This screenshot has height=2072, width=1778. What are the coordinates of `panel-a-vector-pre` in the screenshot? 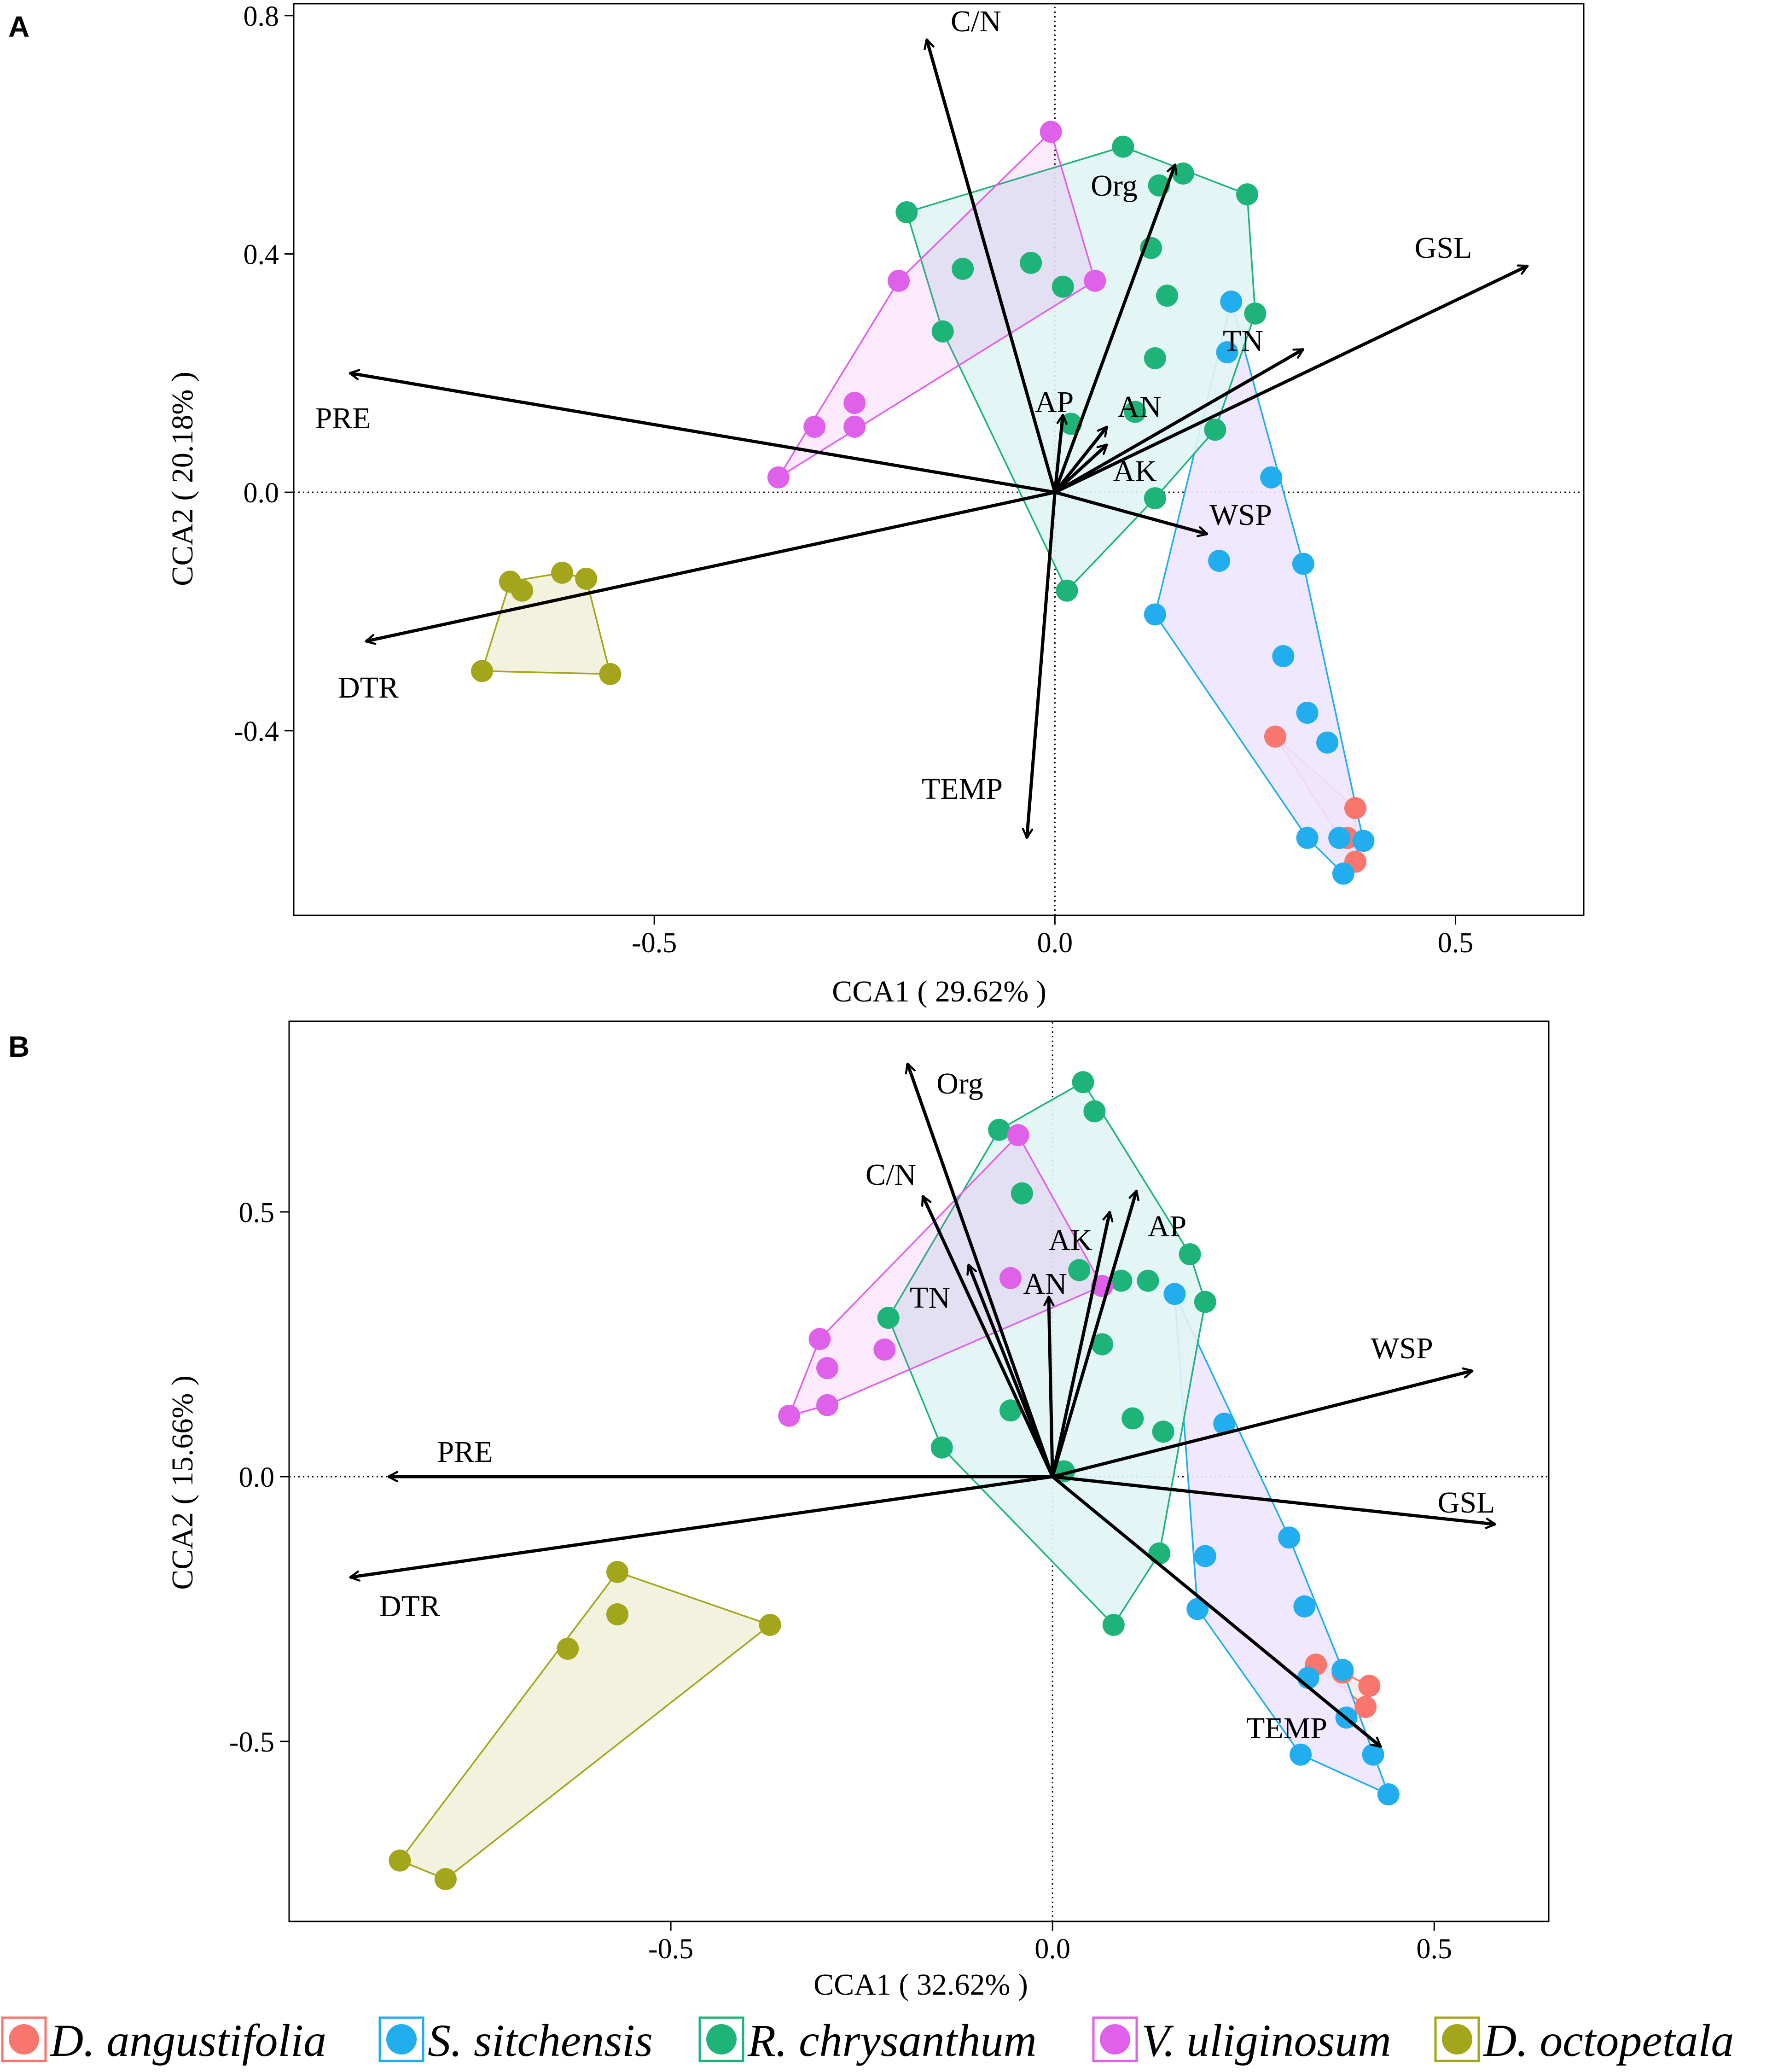 It's located at (702, 433).